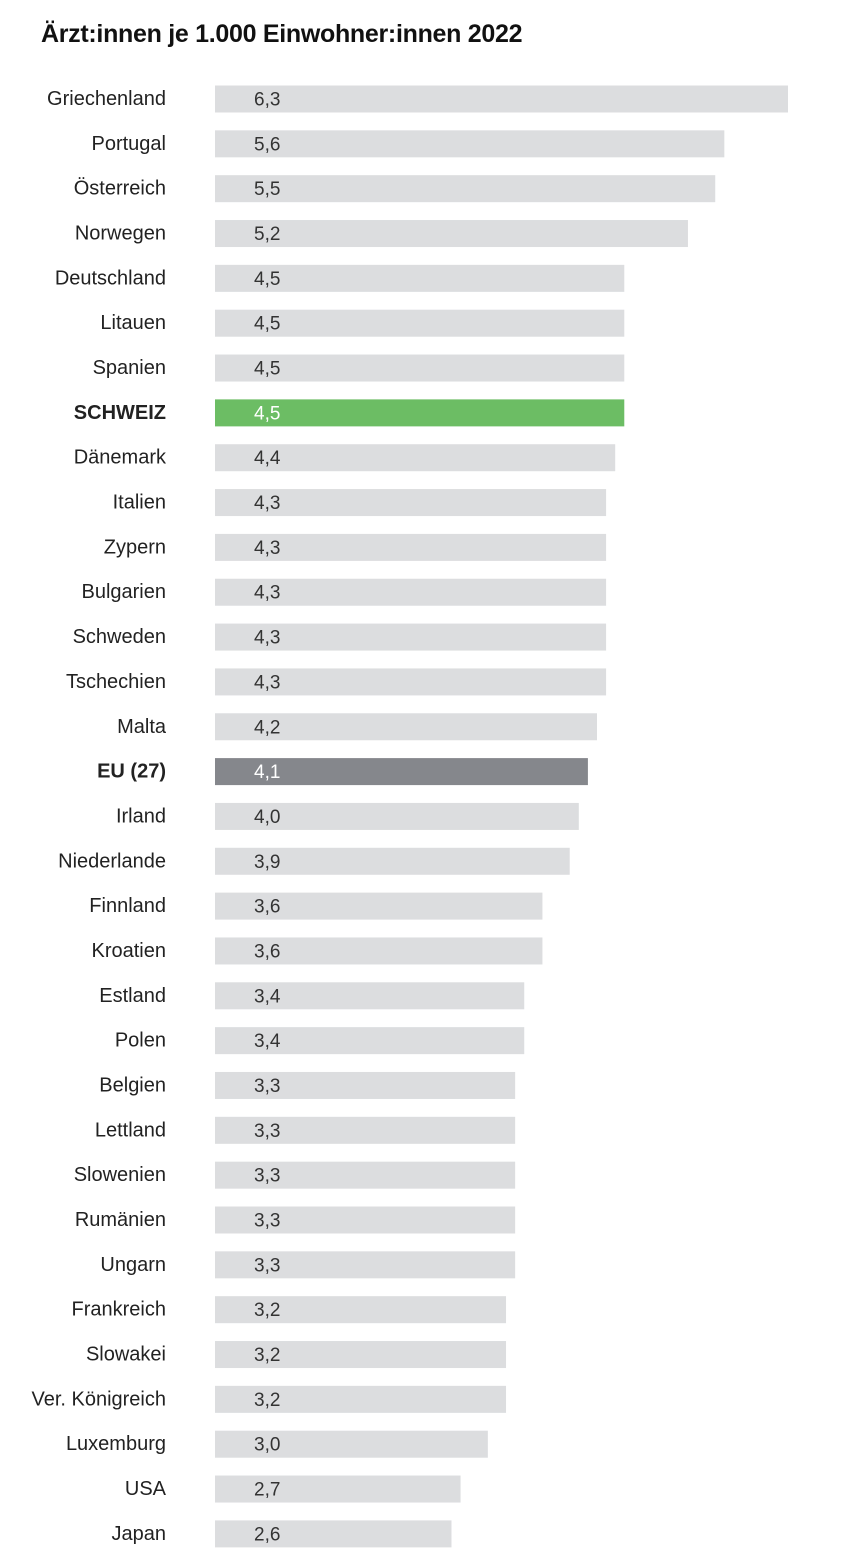  I want to click on category-label-zypern: Zypern, so click(135, 547).